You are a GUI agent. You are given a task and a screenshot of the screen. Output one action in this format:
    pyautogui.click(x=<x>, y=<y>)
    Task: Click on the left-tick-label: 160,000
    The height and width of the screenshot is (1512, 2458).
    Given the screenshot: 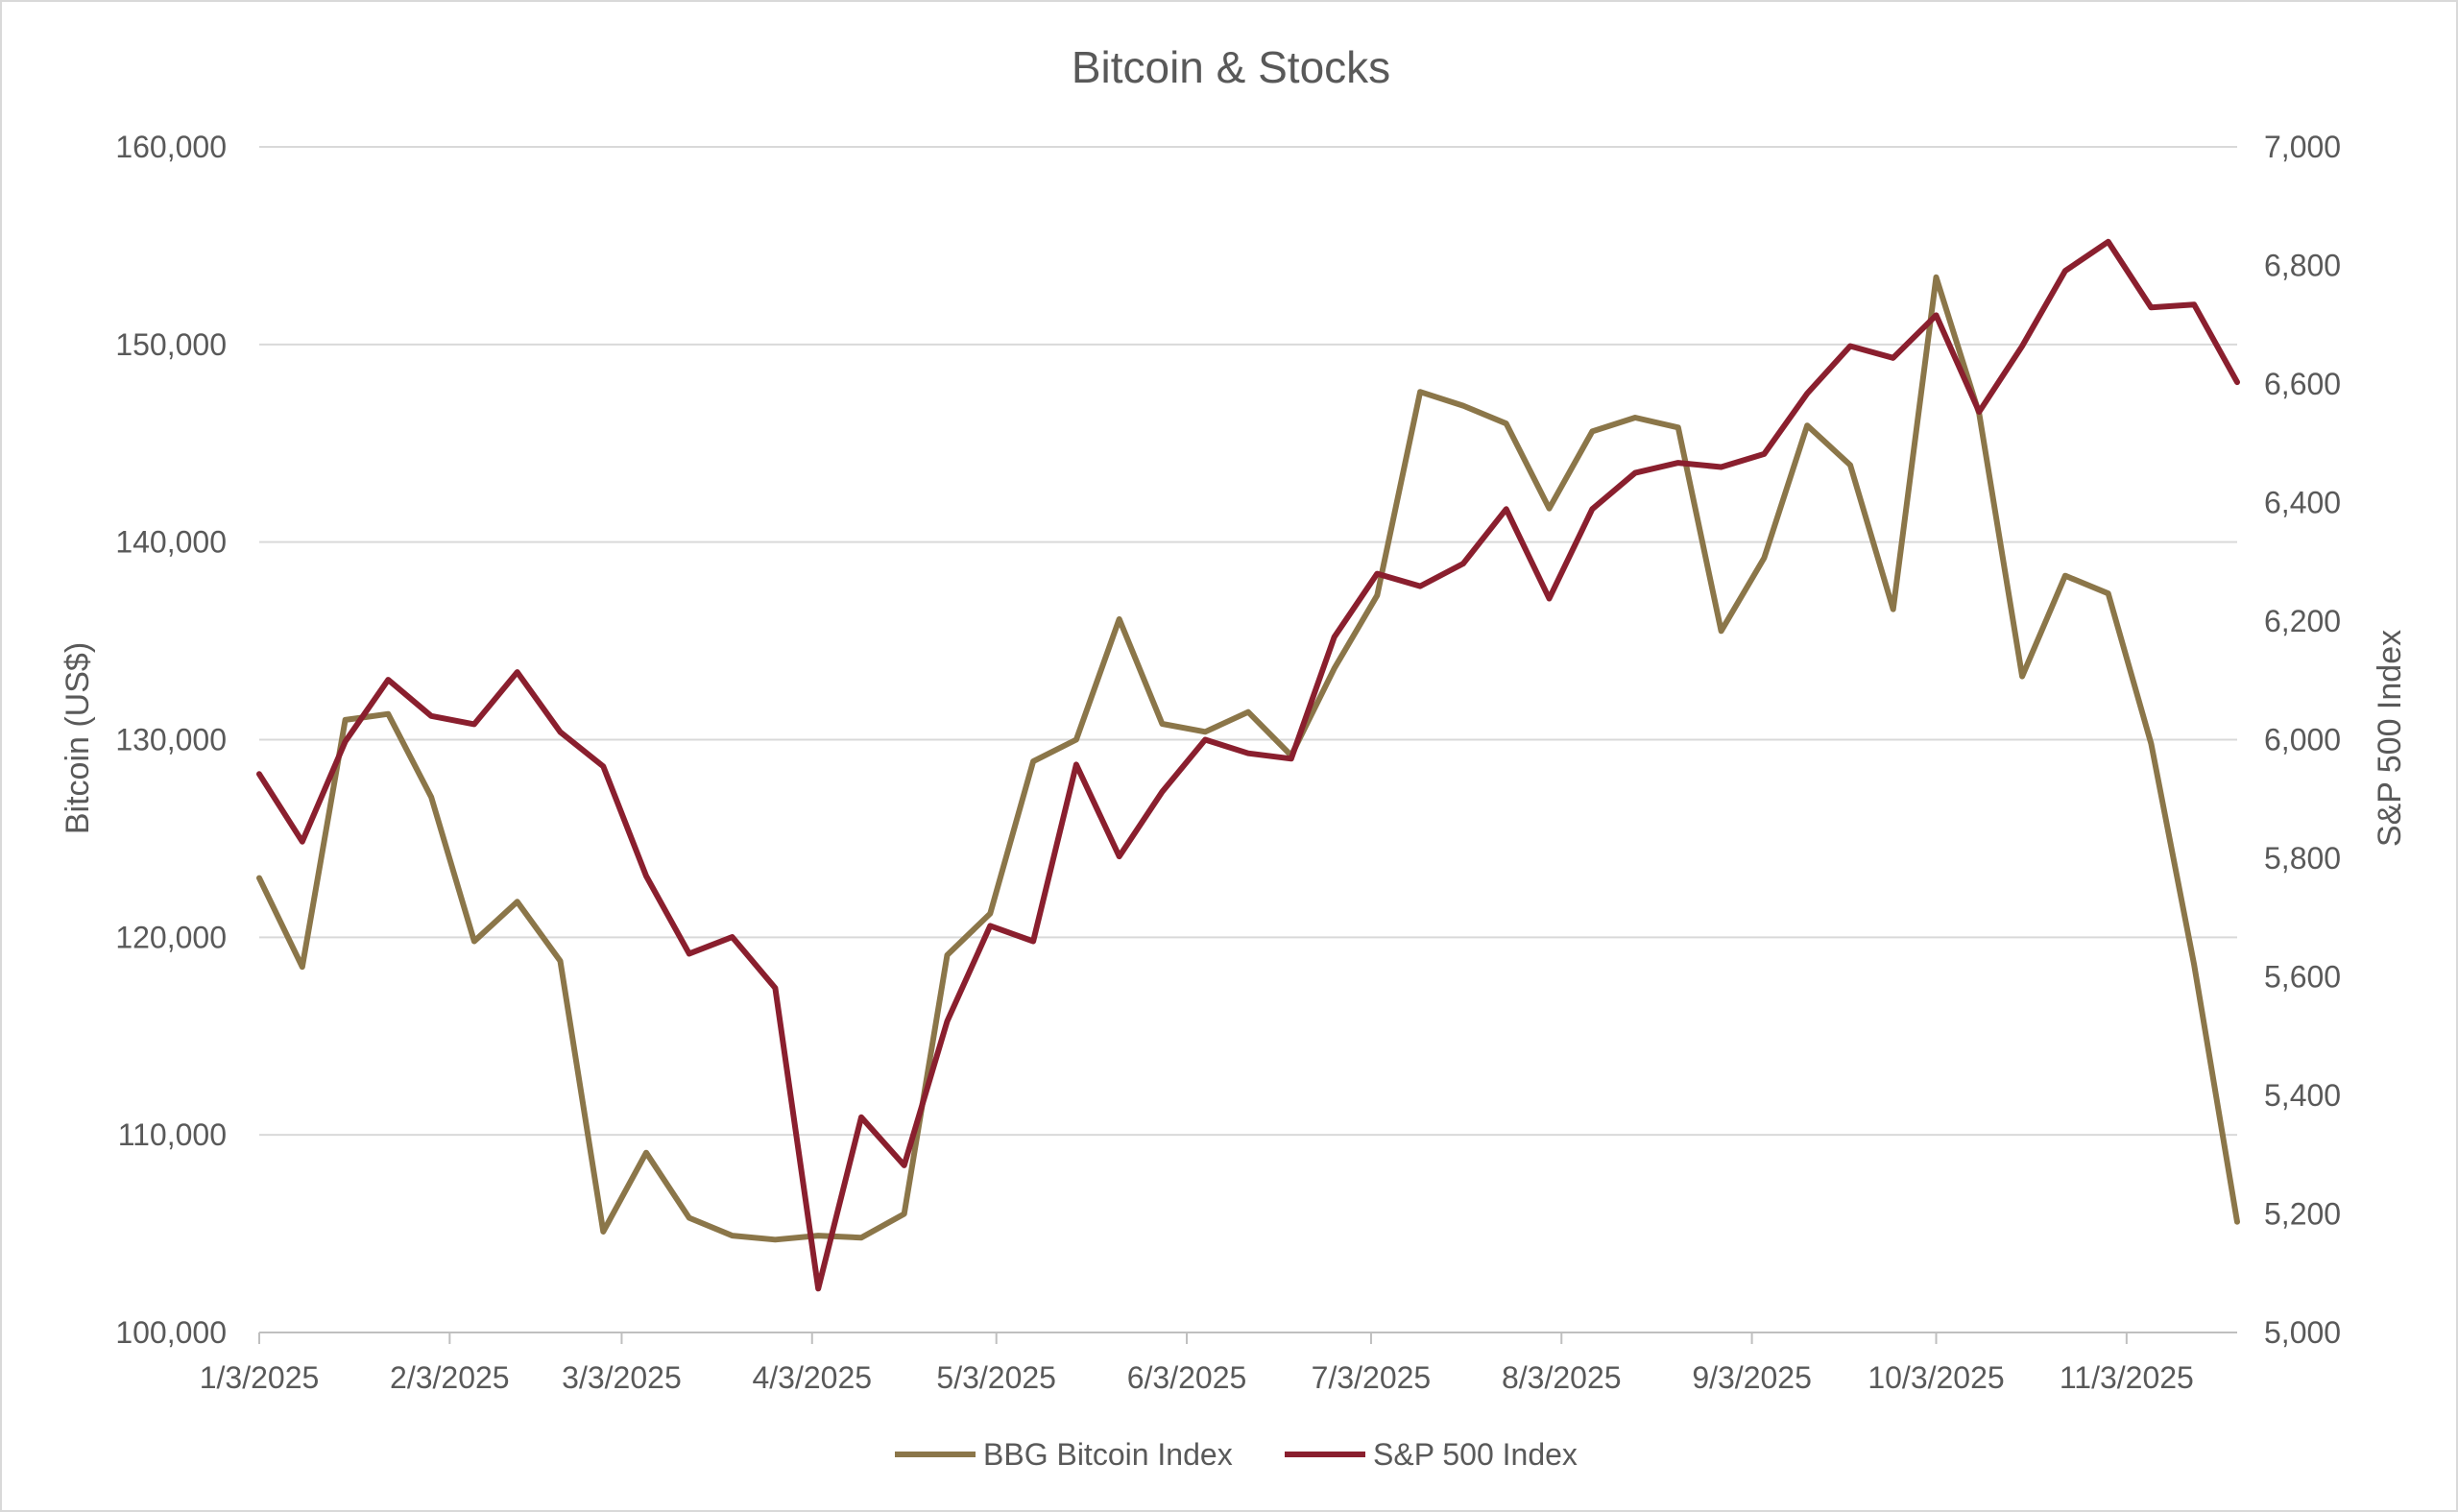 What is the action you would take?
    pyautogui.click(x=171, y=147)
    